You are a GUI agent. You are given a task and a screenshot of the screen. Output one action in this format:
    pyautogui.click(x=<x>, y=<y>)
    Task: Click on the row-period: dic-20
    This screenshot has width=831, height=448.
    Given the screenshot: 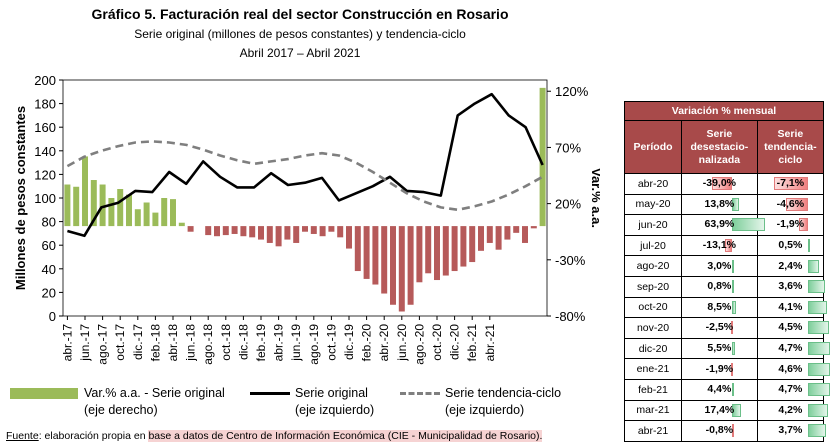 What is the action you would take?
    pyautogui.click(x=653, y=348)
    